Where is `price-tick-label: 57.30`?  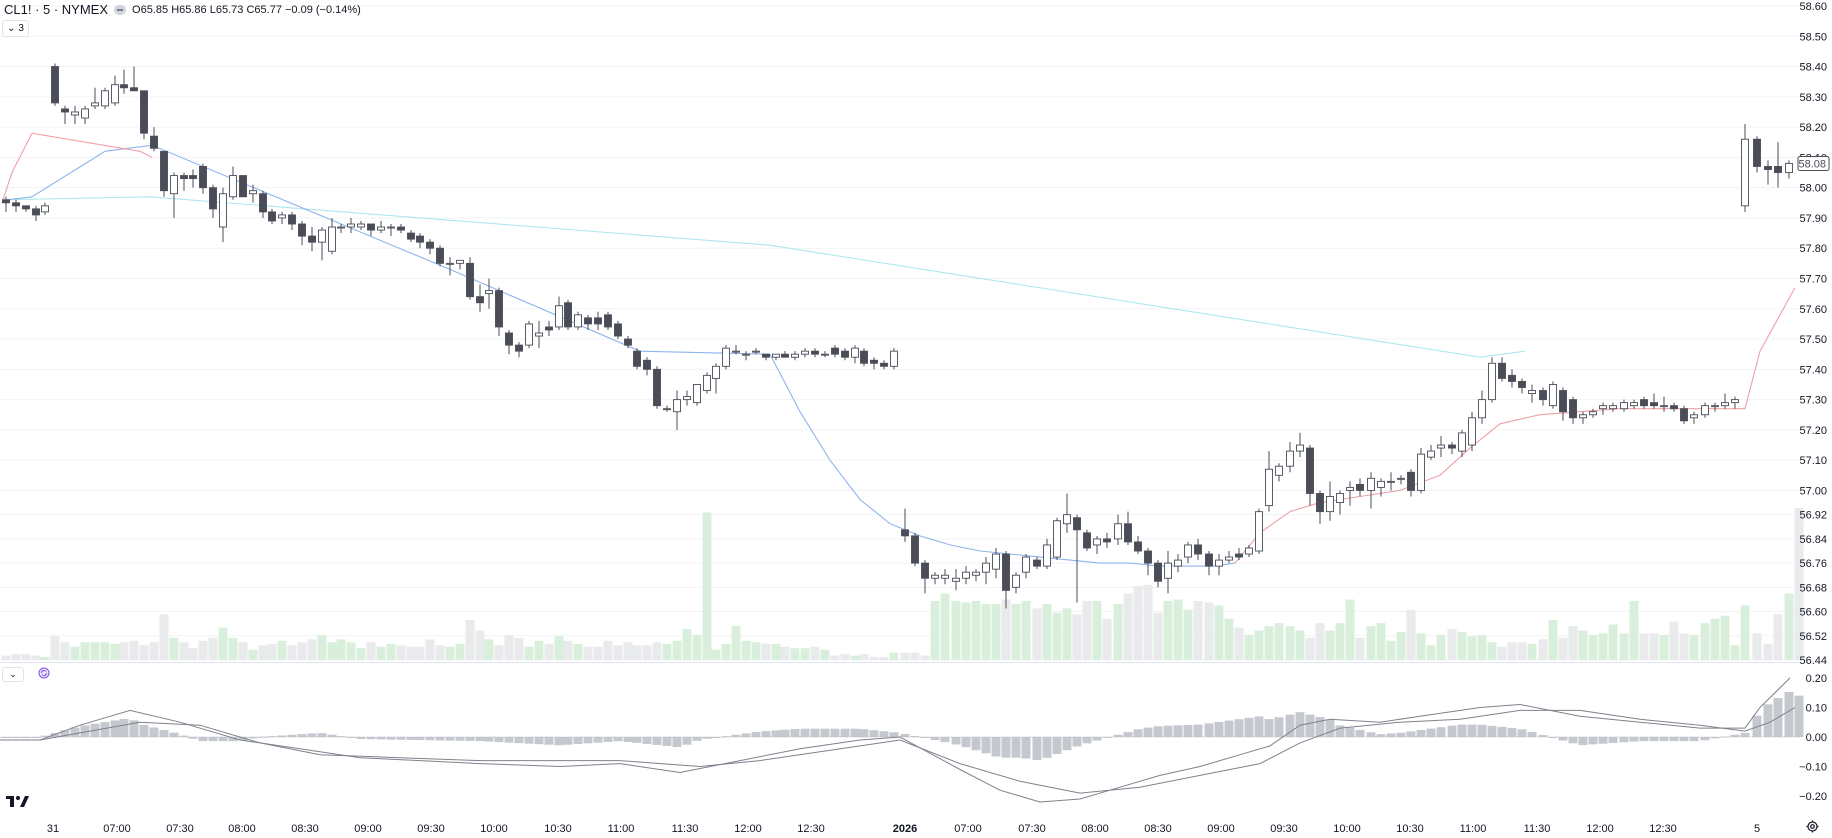
price-tick-label: 57.30 is located at coordinates (1813, 401).